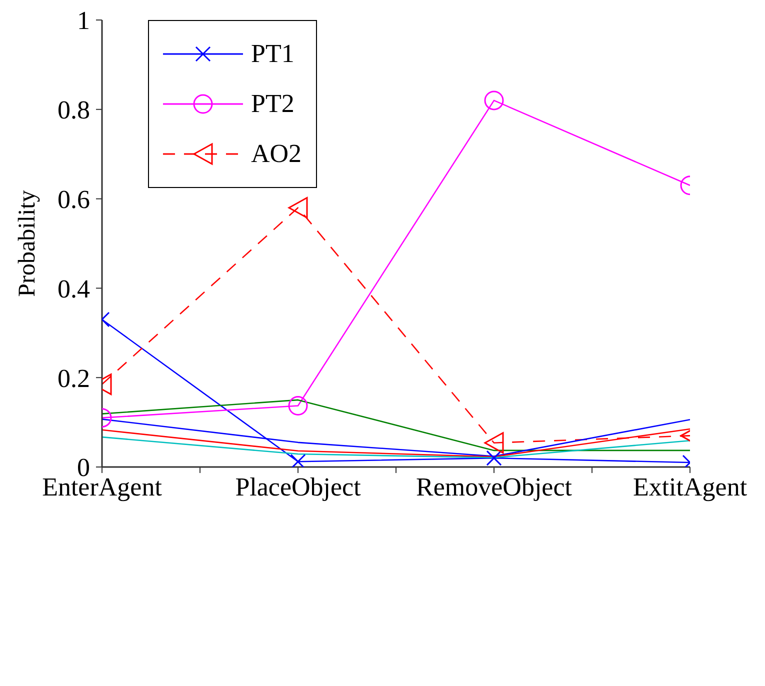 This screenshot has height=686, width=765. Describe the element at coordinates (74, 378) in the screenshot. I see `y-tick-label: 0.2` at that location.